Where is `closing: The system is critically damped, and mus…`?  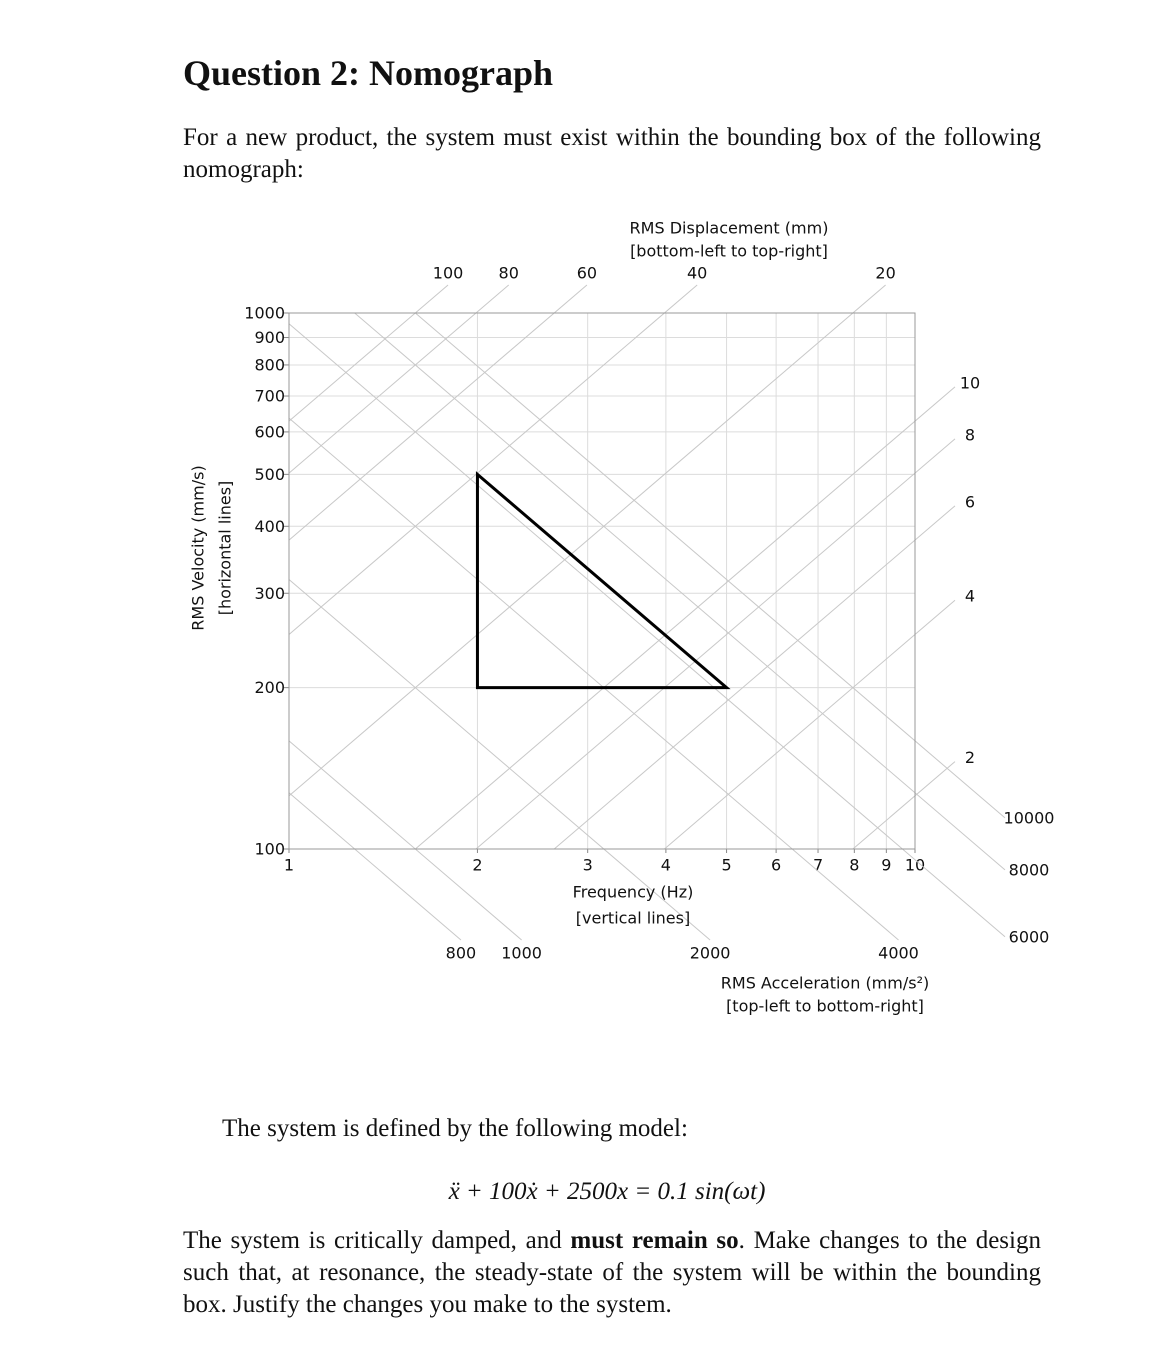
closing: The system is critically damped, and mus… is located at coordinates (612, 1273).